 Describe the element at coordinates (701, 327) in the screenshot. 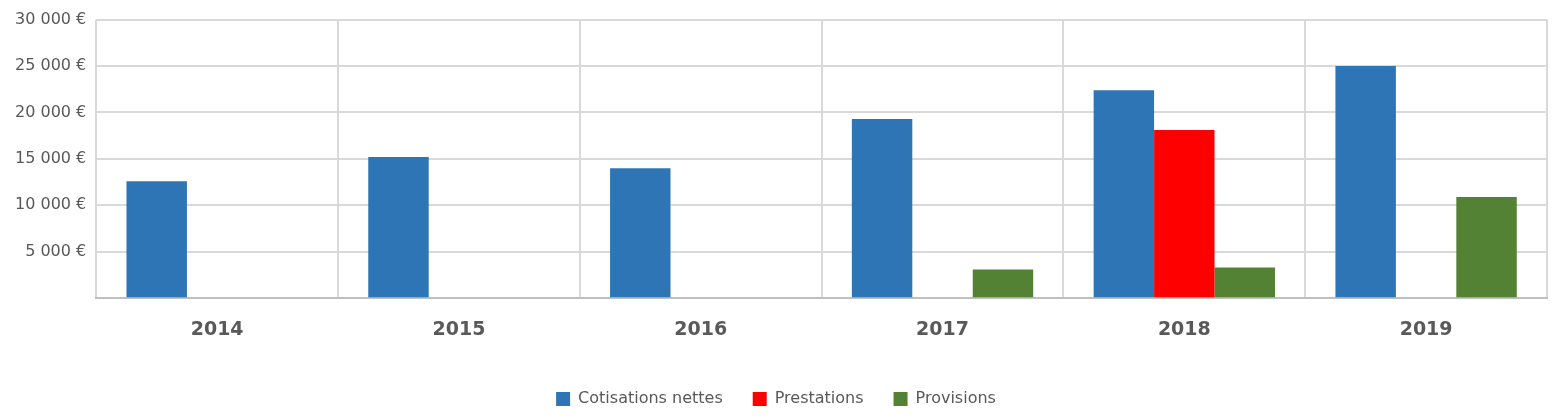

I see `x-tick-label: 2016` at that location.